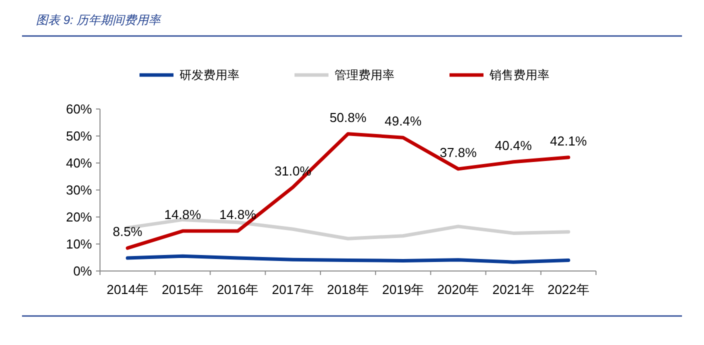 The image size is (704, 345). Describe the element at coordinates (82, 271) in the screenshot. I see `y-tick-label: 0%` at that location.